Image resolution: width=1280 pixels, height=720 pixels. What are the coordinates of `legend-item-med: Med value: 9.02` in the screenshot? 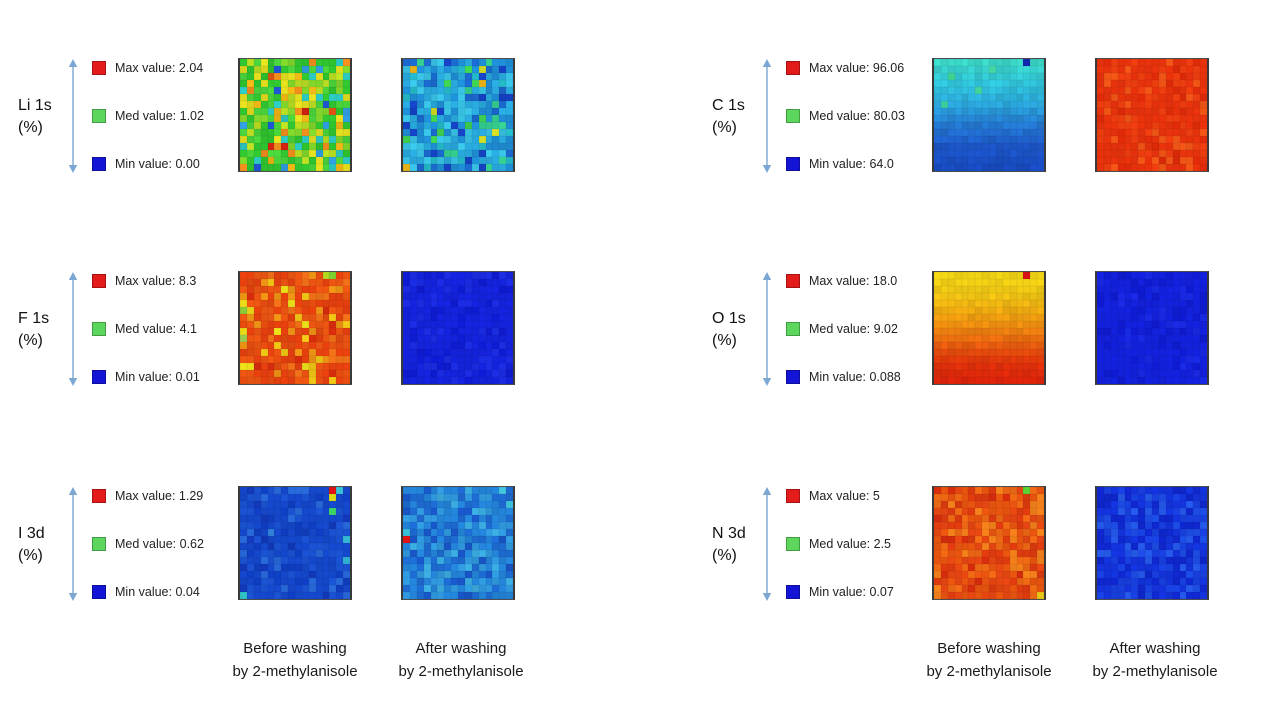 It's located at (842, 328).